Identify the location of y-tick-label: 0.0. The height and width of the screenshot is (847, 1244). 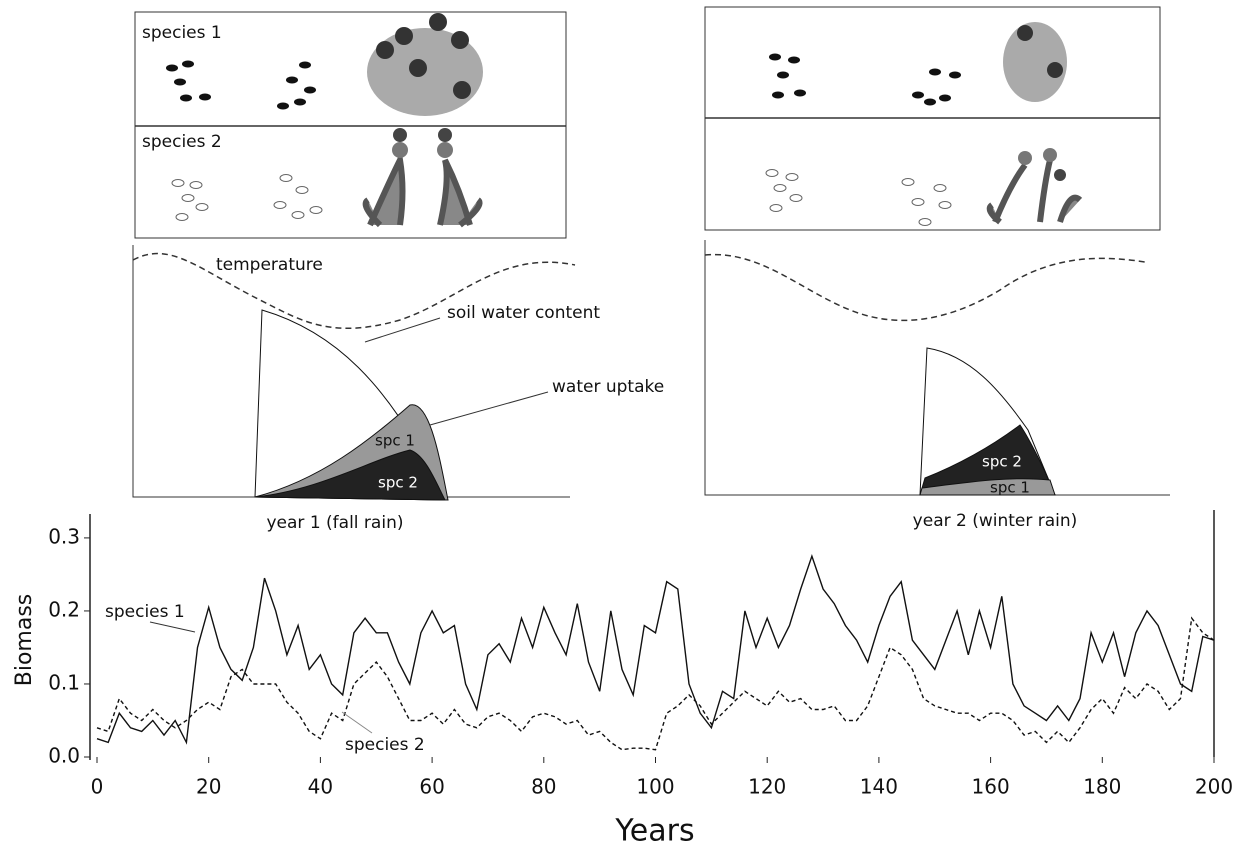
(64, 756).